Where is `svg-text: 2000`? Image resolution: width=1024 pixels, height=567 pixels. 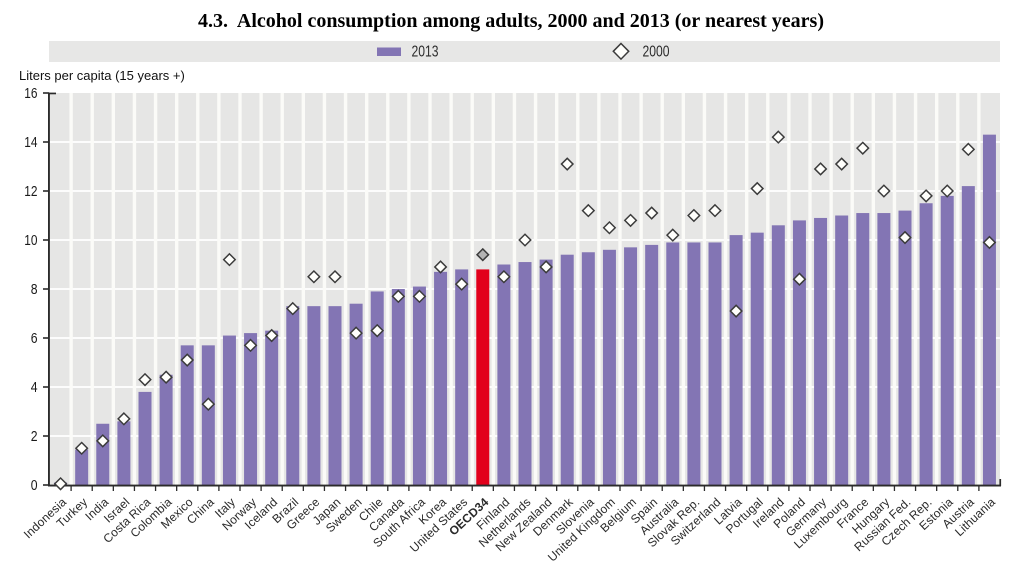
svg-text: 2000 is located at coordinates (656, 52).